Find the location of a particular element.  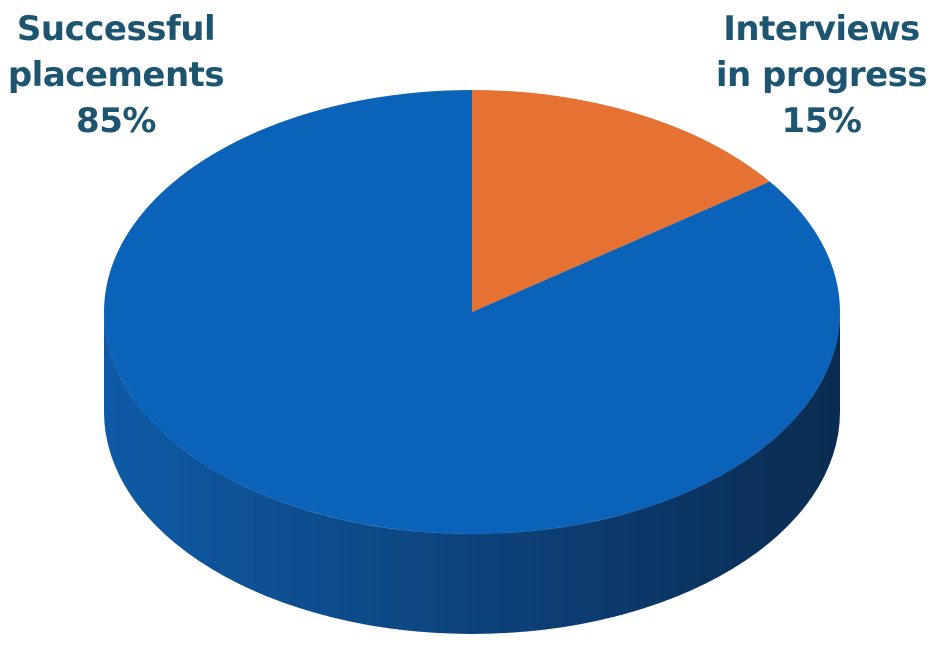

label-successful-percent: 85% is located at coordinates (116, 121).